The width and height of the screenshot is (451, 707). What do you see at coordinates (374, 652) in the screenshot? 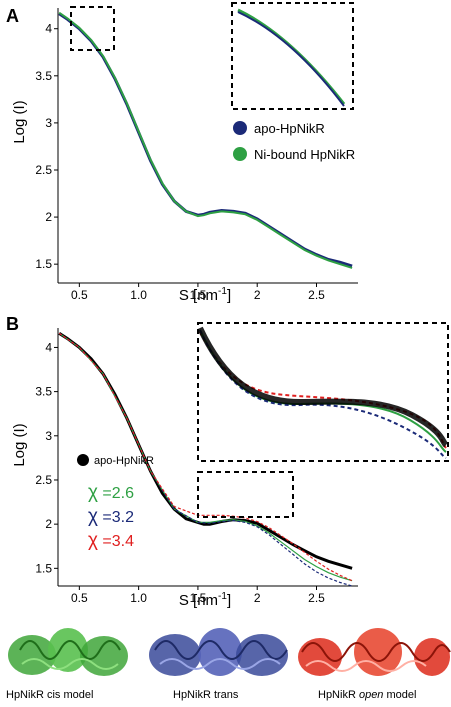
I see `open-model-image` at bounding box center [374, 652].